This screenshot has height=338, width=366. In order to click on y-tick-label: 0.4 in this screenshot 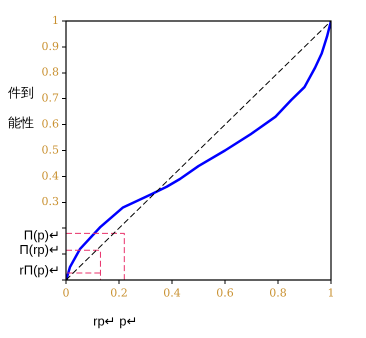, I will do `click(50, 175)`.